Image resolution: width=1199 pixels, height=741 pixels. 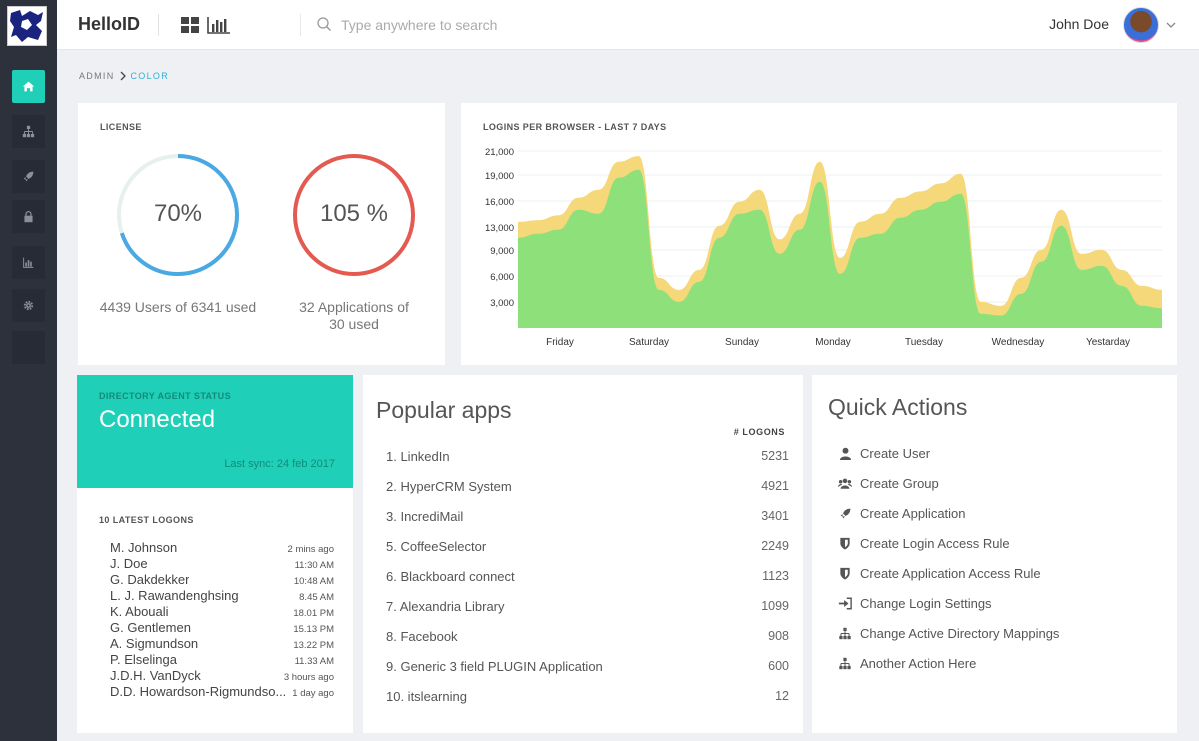 What do you see at coordinates (222, 596) in the screenshot?
I see `logon-row: L. J. Rawandenghsing 8.45 AM` at bounding box center [222, 596].